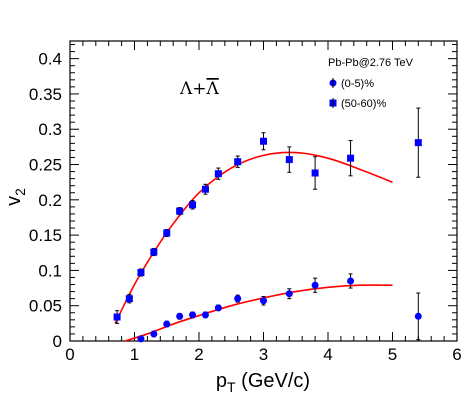  What do you see at coordinates (213, 89) in the screenshot?
I see `particle-annotation-bar: Λ` at bounding box center [213, 89].